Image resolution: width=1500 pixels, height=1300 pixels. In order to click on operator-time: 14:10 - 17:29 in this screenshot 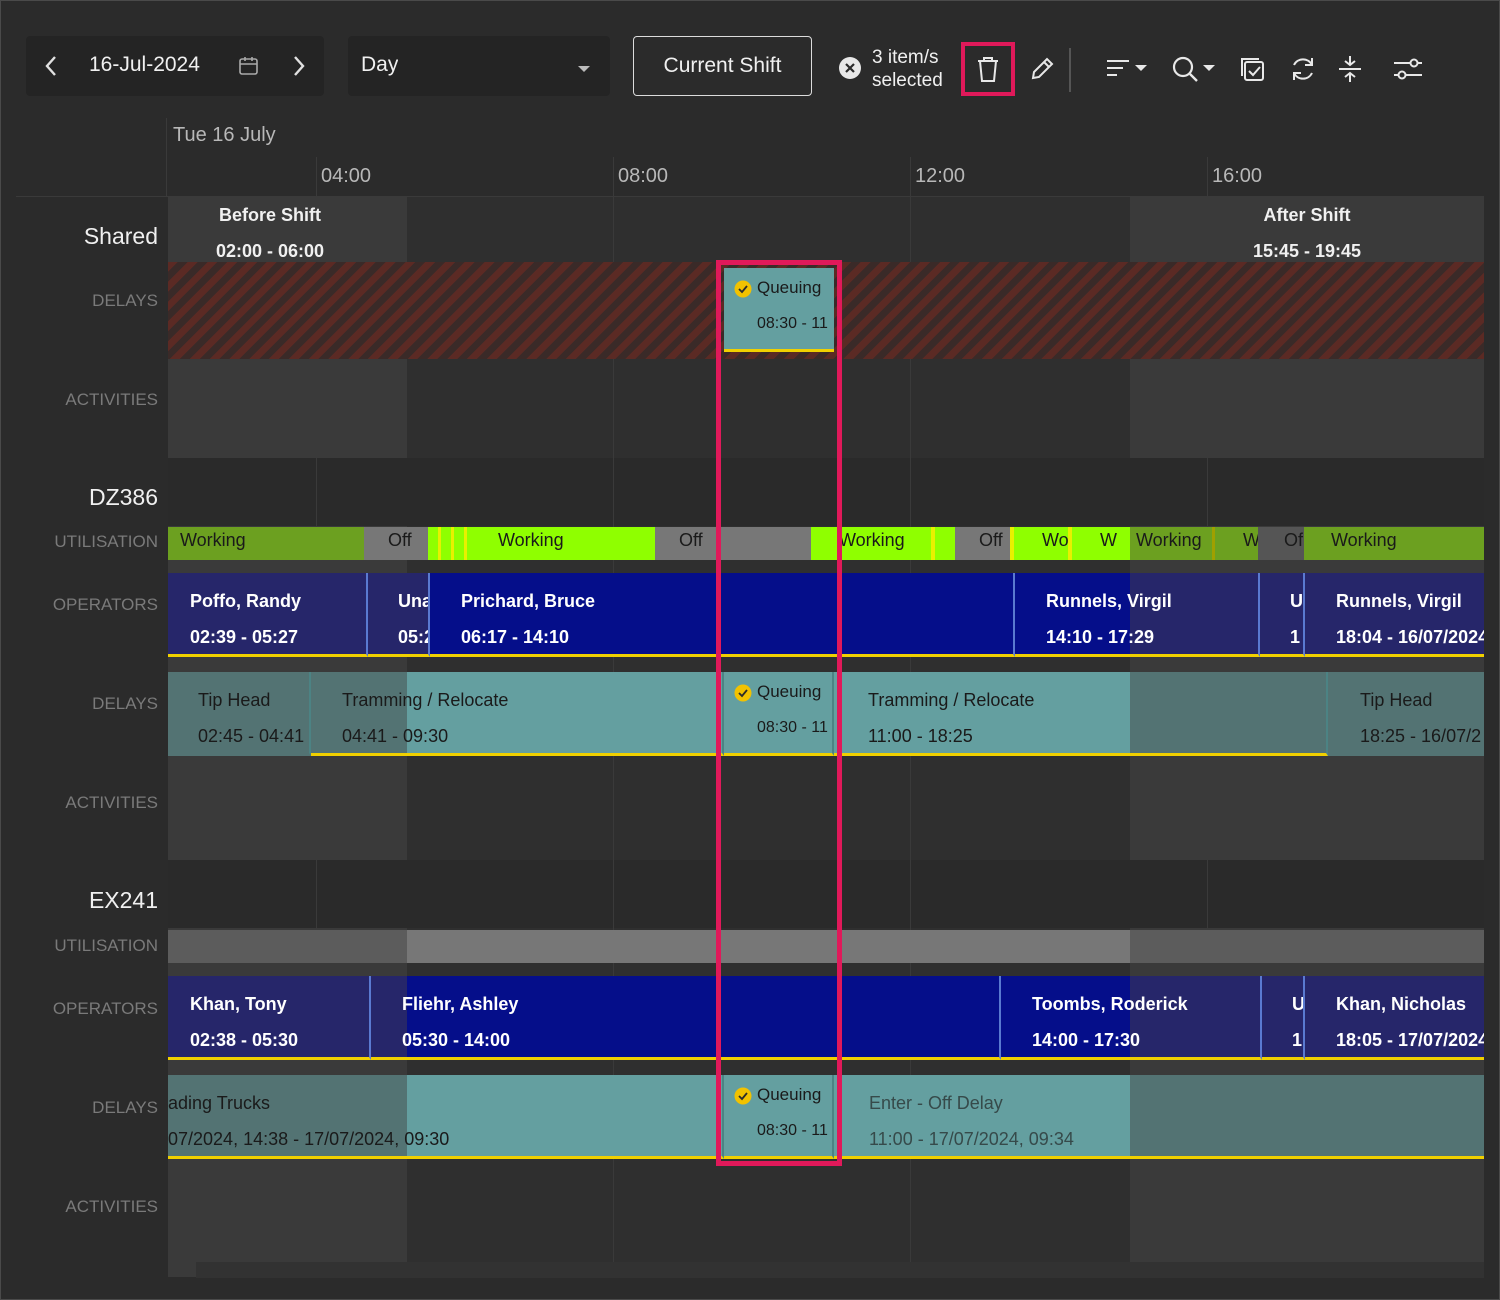, I will do `click(1100, 637)`.